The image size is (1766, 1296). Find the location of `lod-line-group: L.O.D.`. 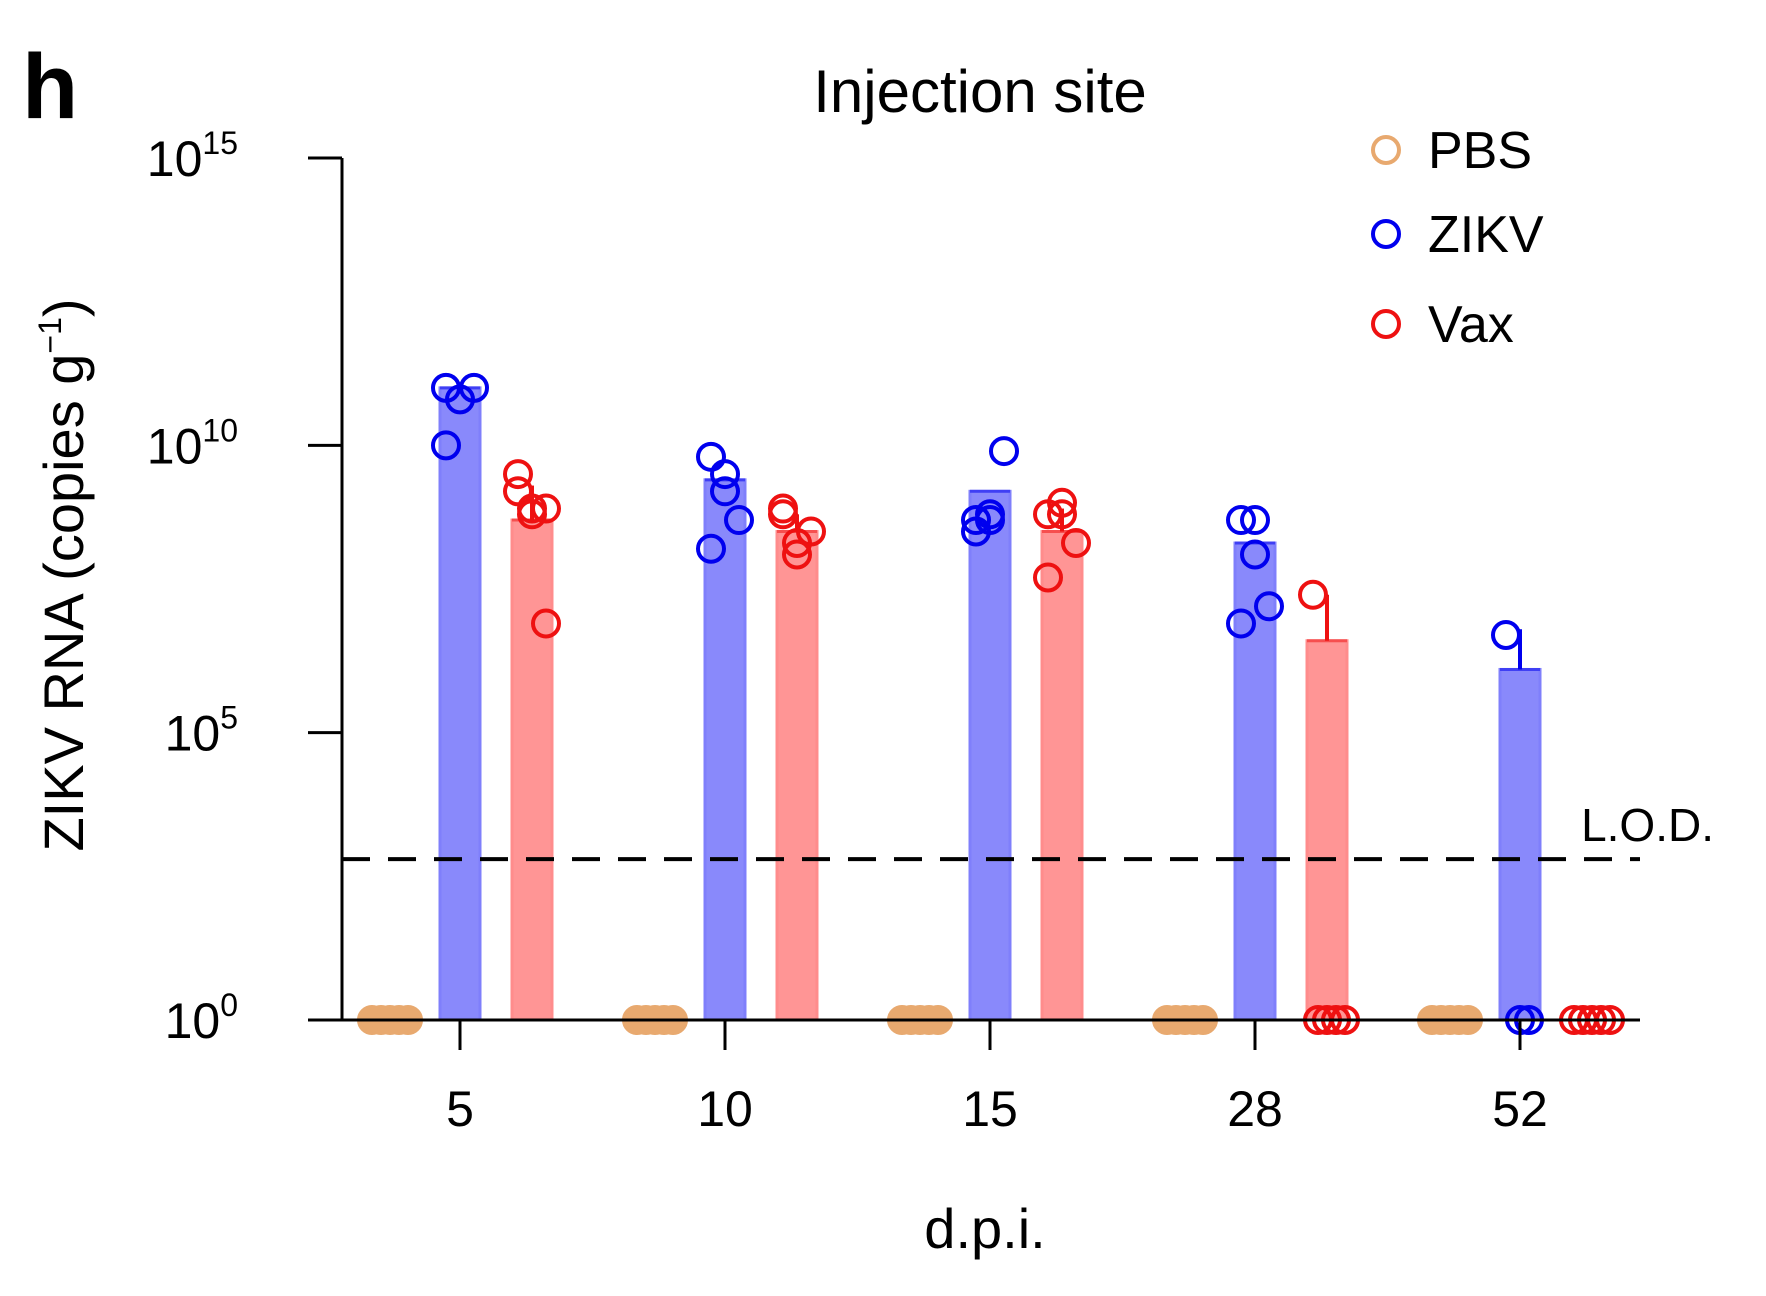

lod-line-group: L.O.D. is located at coordinates (1028, 830).